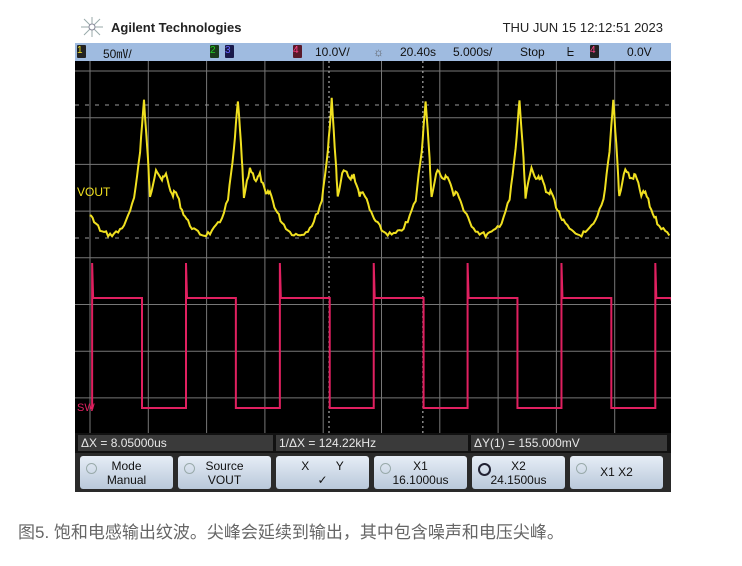 The image size is (742, 566). Describe the element at coordinates (291, 532) in the screenshot. I see `figure-caption: 图5. 饱和电感输出纹波。尖峰会延续到输出，其中包含噪声和电压尖峰。` at that location.